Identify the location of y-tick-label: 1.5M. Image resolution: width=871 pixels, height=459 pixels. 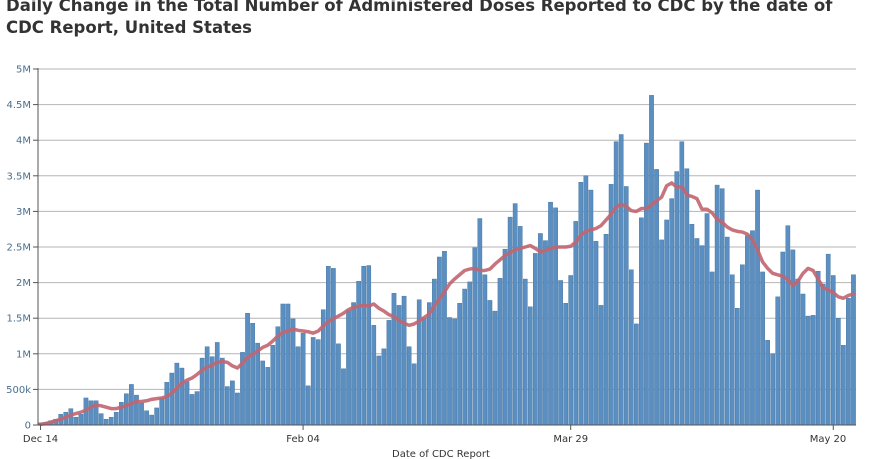
(18, 319).